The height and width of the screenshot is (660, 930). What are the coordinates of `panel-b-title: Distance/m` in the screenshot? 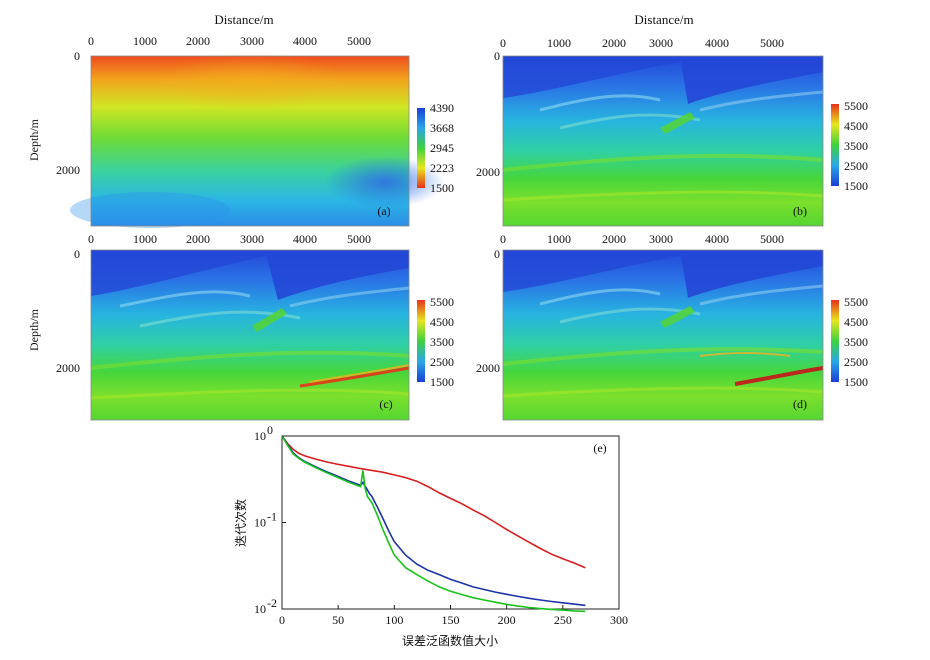 It's located at (663, 19).